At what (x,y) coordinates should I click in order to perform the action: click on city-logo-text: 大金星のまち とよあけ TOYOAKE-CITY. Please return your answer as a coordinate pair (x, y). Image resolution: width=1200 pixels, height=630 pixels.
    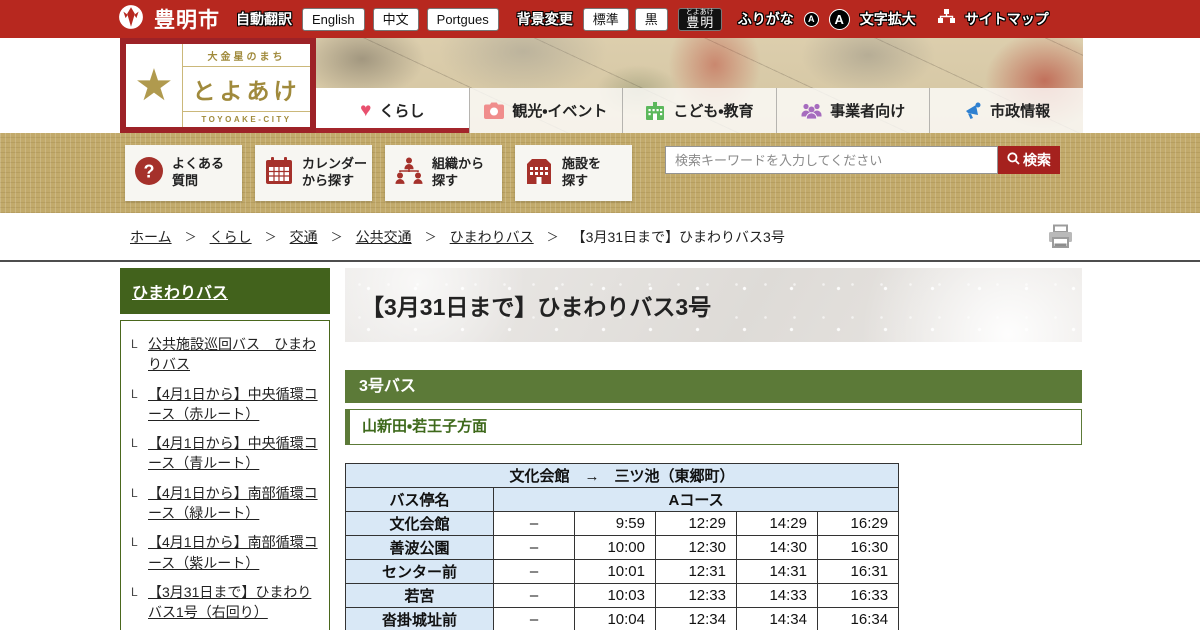
    Looking at the image, I should click on (246, 85).